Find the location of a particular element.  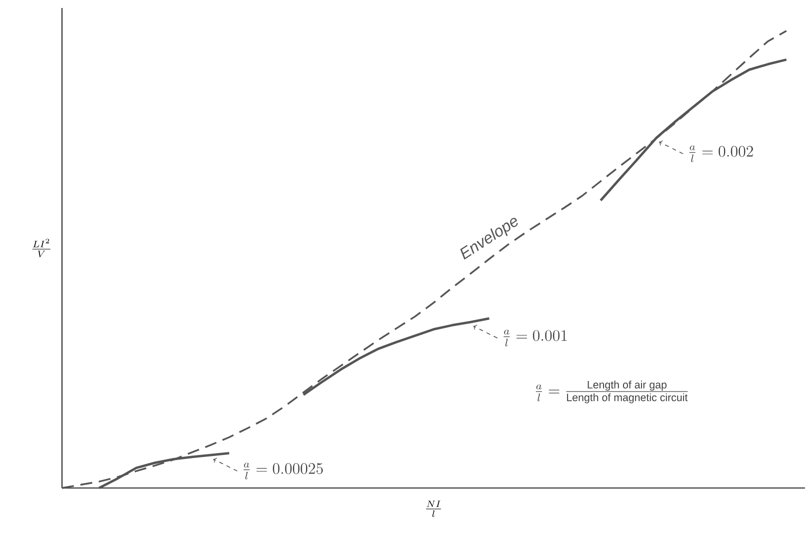

annotation: $\frac{a}{l} = 0.00025$ is located at coordinates (283, 471).